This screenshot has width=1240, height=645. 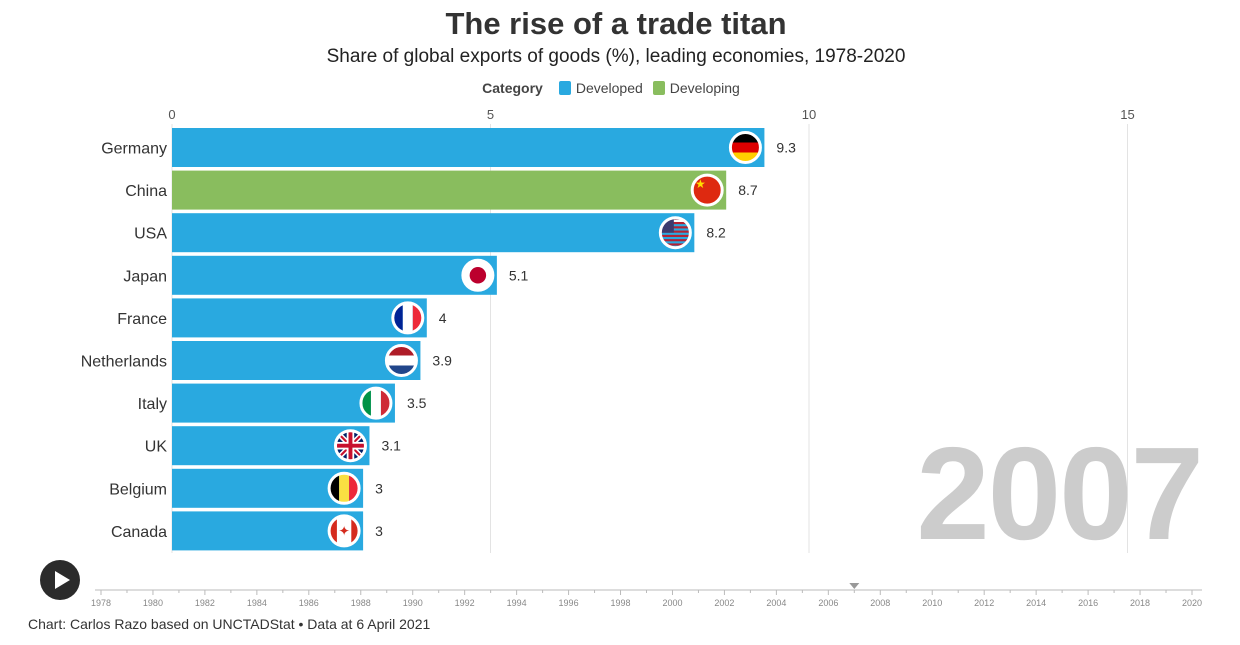 I want to click on bar-netherlands, so click(x=296, y=360).